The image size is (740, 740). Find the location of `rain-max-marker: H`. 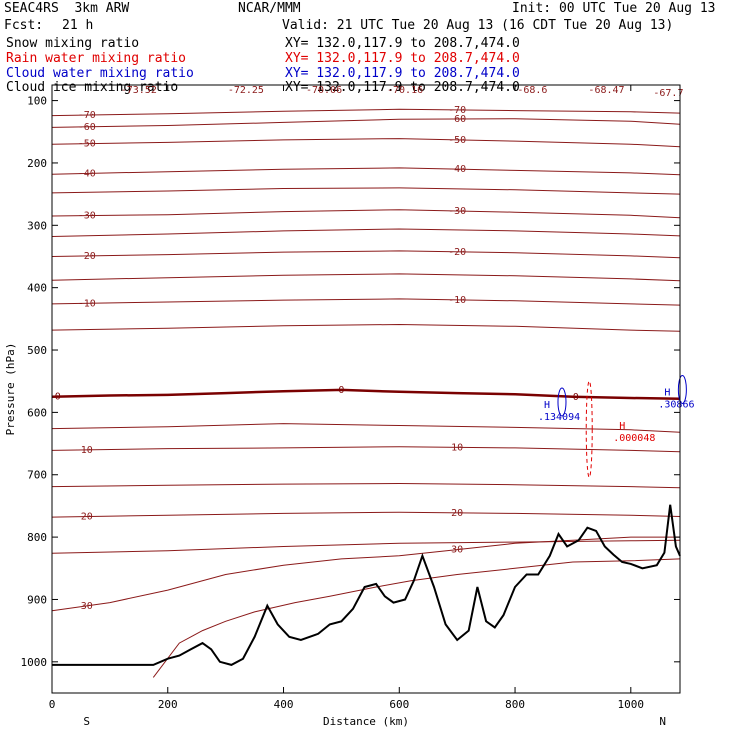

rain-max-marker: H is located at coordinates (622, 426).